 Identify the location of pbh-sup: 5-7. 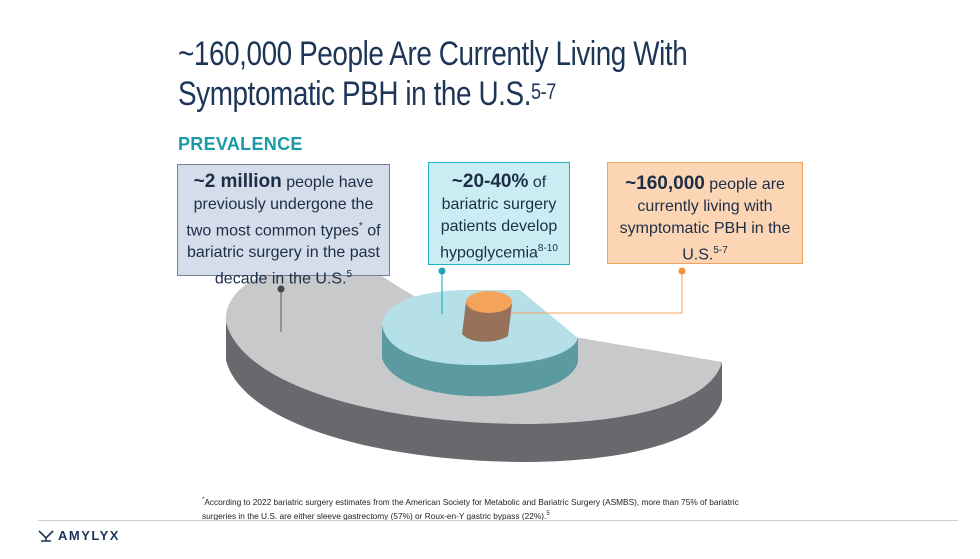
(720, 250).